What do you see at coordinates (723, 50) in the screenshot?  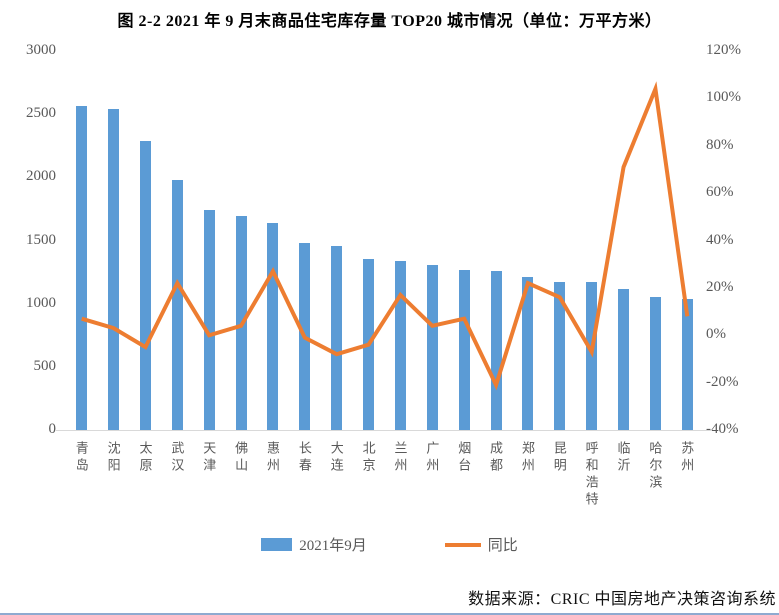 I see `y-axis-right-tick-label: 120%` at bounding box center [723, 50].